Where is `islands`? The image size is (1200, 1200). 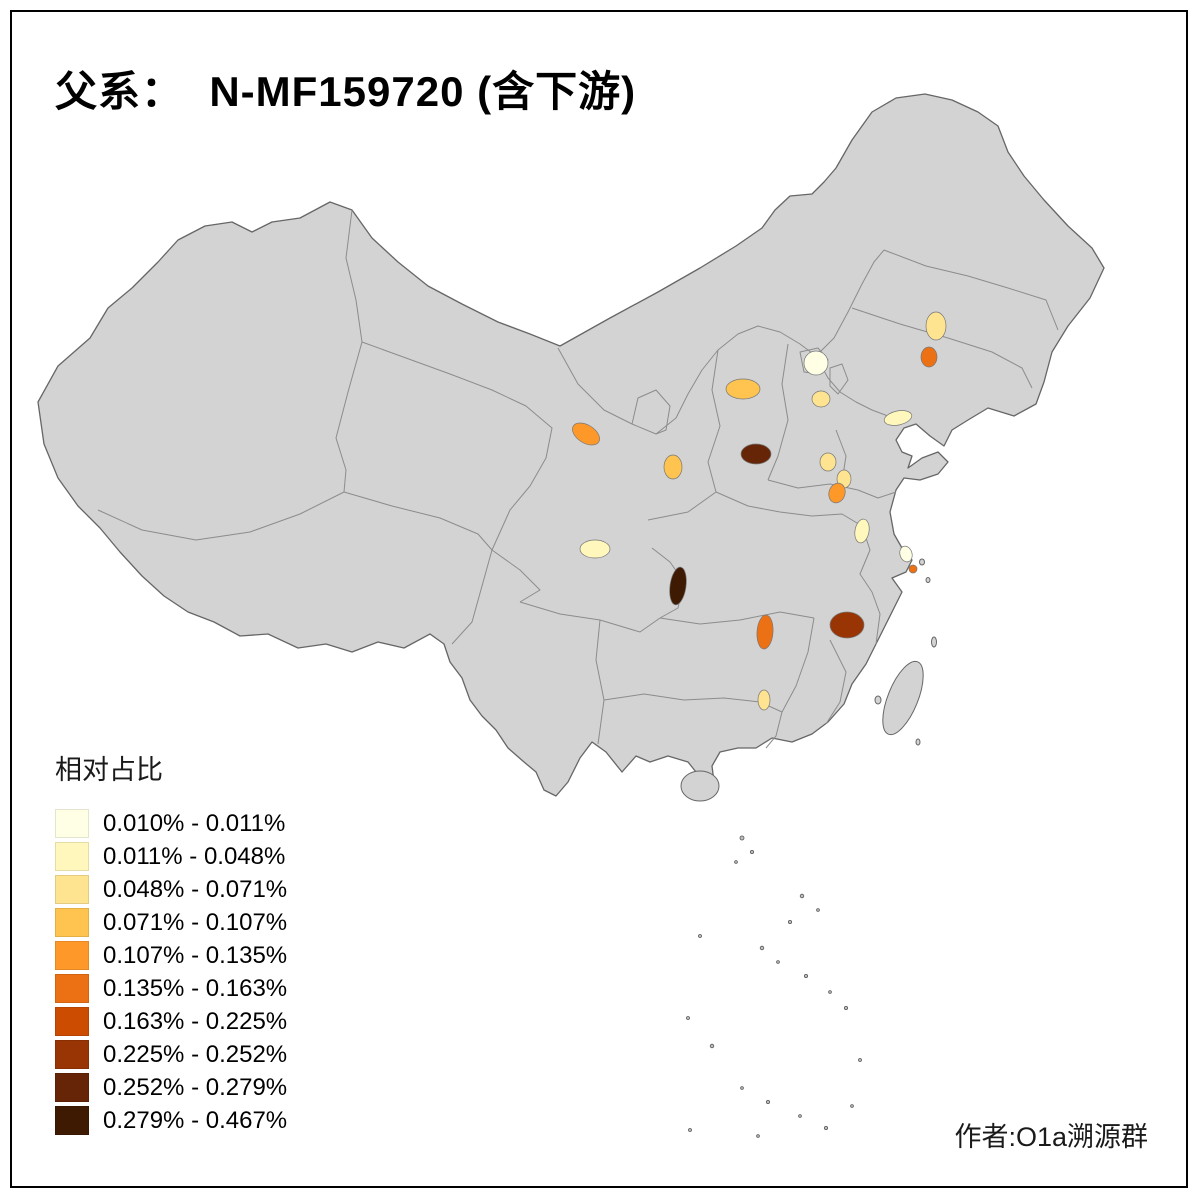 islands is located at coordinates (808, 680).